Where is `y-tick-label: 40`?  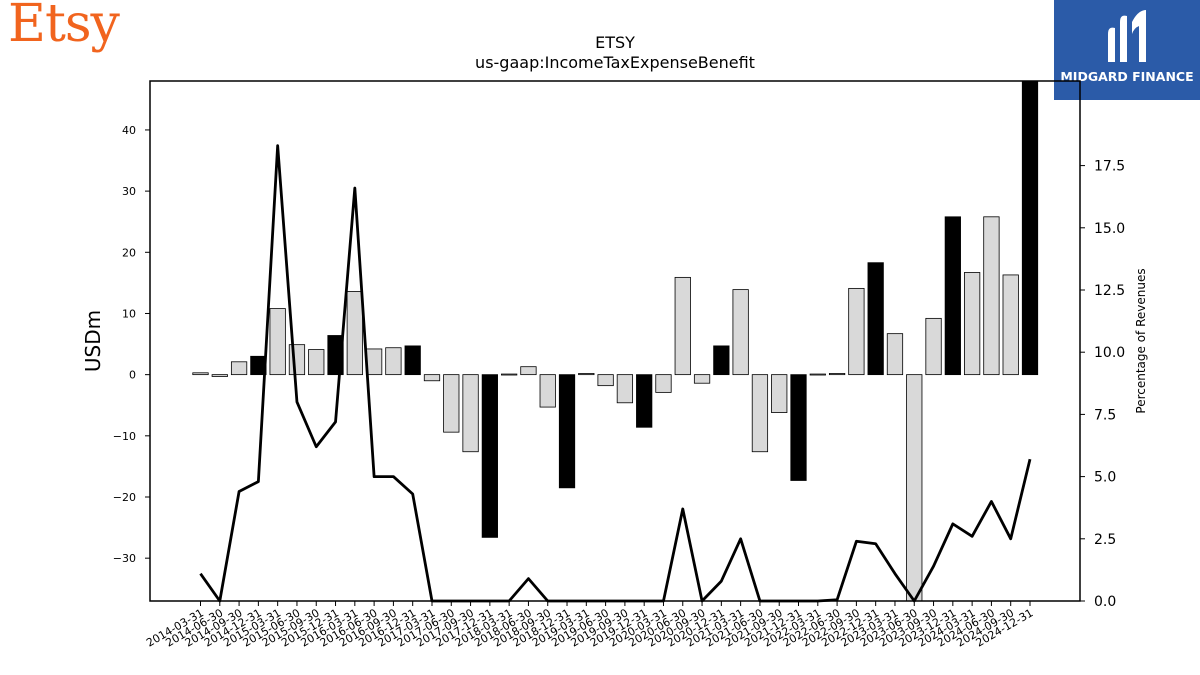 y-tick-label: 40 is located at coordinates (129, 130).